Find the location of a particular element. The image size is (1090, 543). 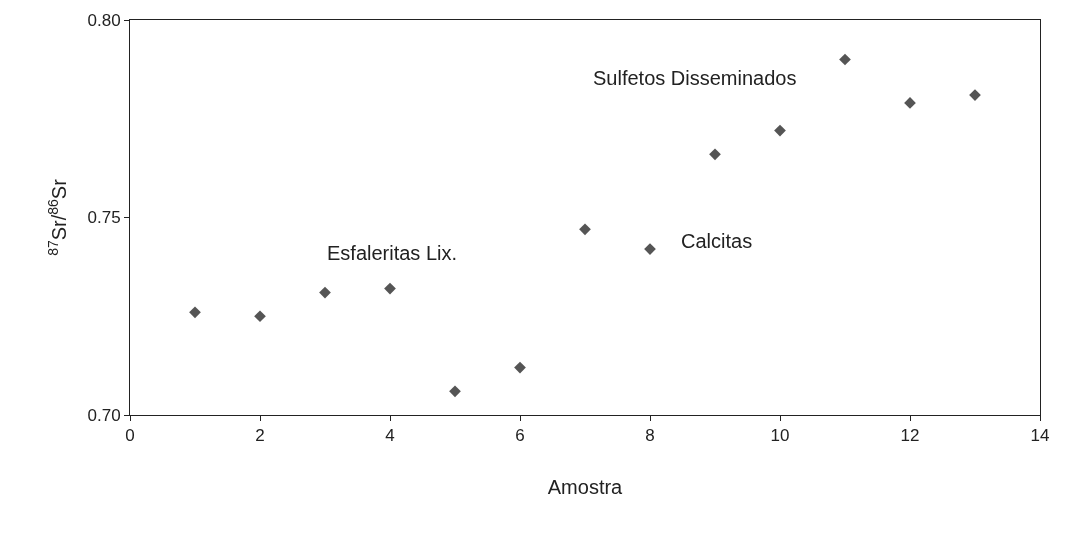

y-tick-label: 0.80 is located at coordinates (104, 20).